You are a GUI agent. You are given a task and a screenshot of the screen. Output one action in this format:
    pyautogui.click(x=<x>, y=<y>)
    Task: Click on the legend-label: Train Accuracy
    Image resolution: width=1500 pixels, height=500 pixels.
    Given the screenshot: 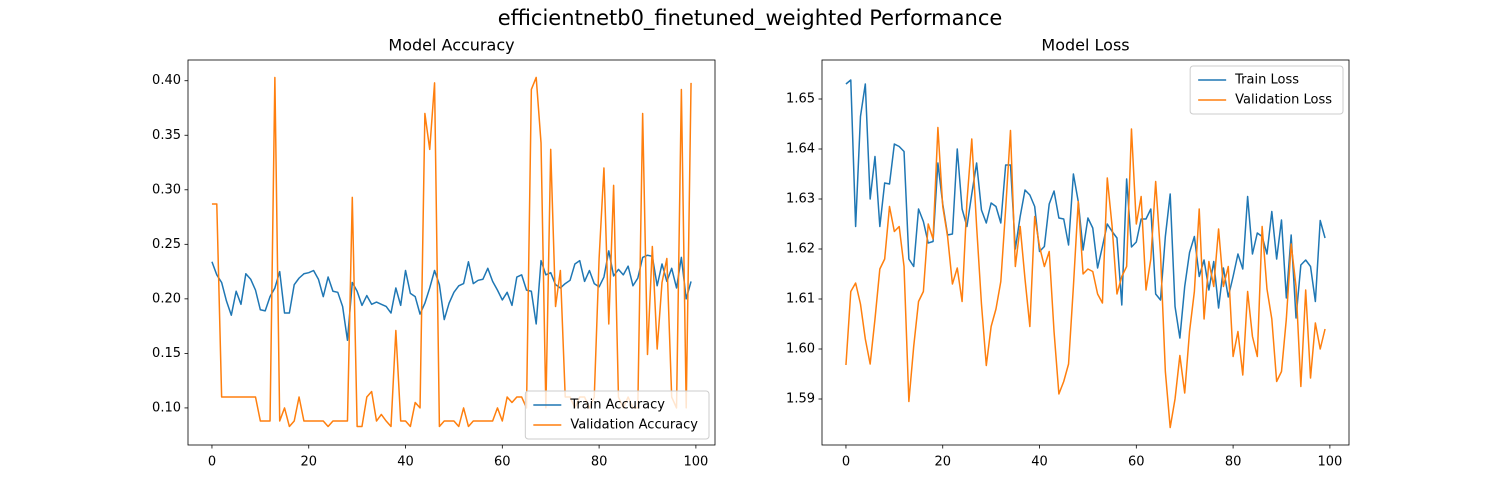 What is the action you would take?
    pyautogui.click(x=617, y=405)
    